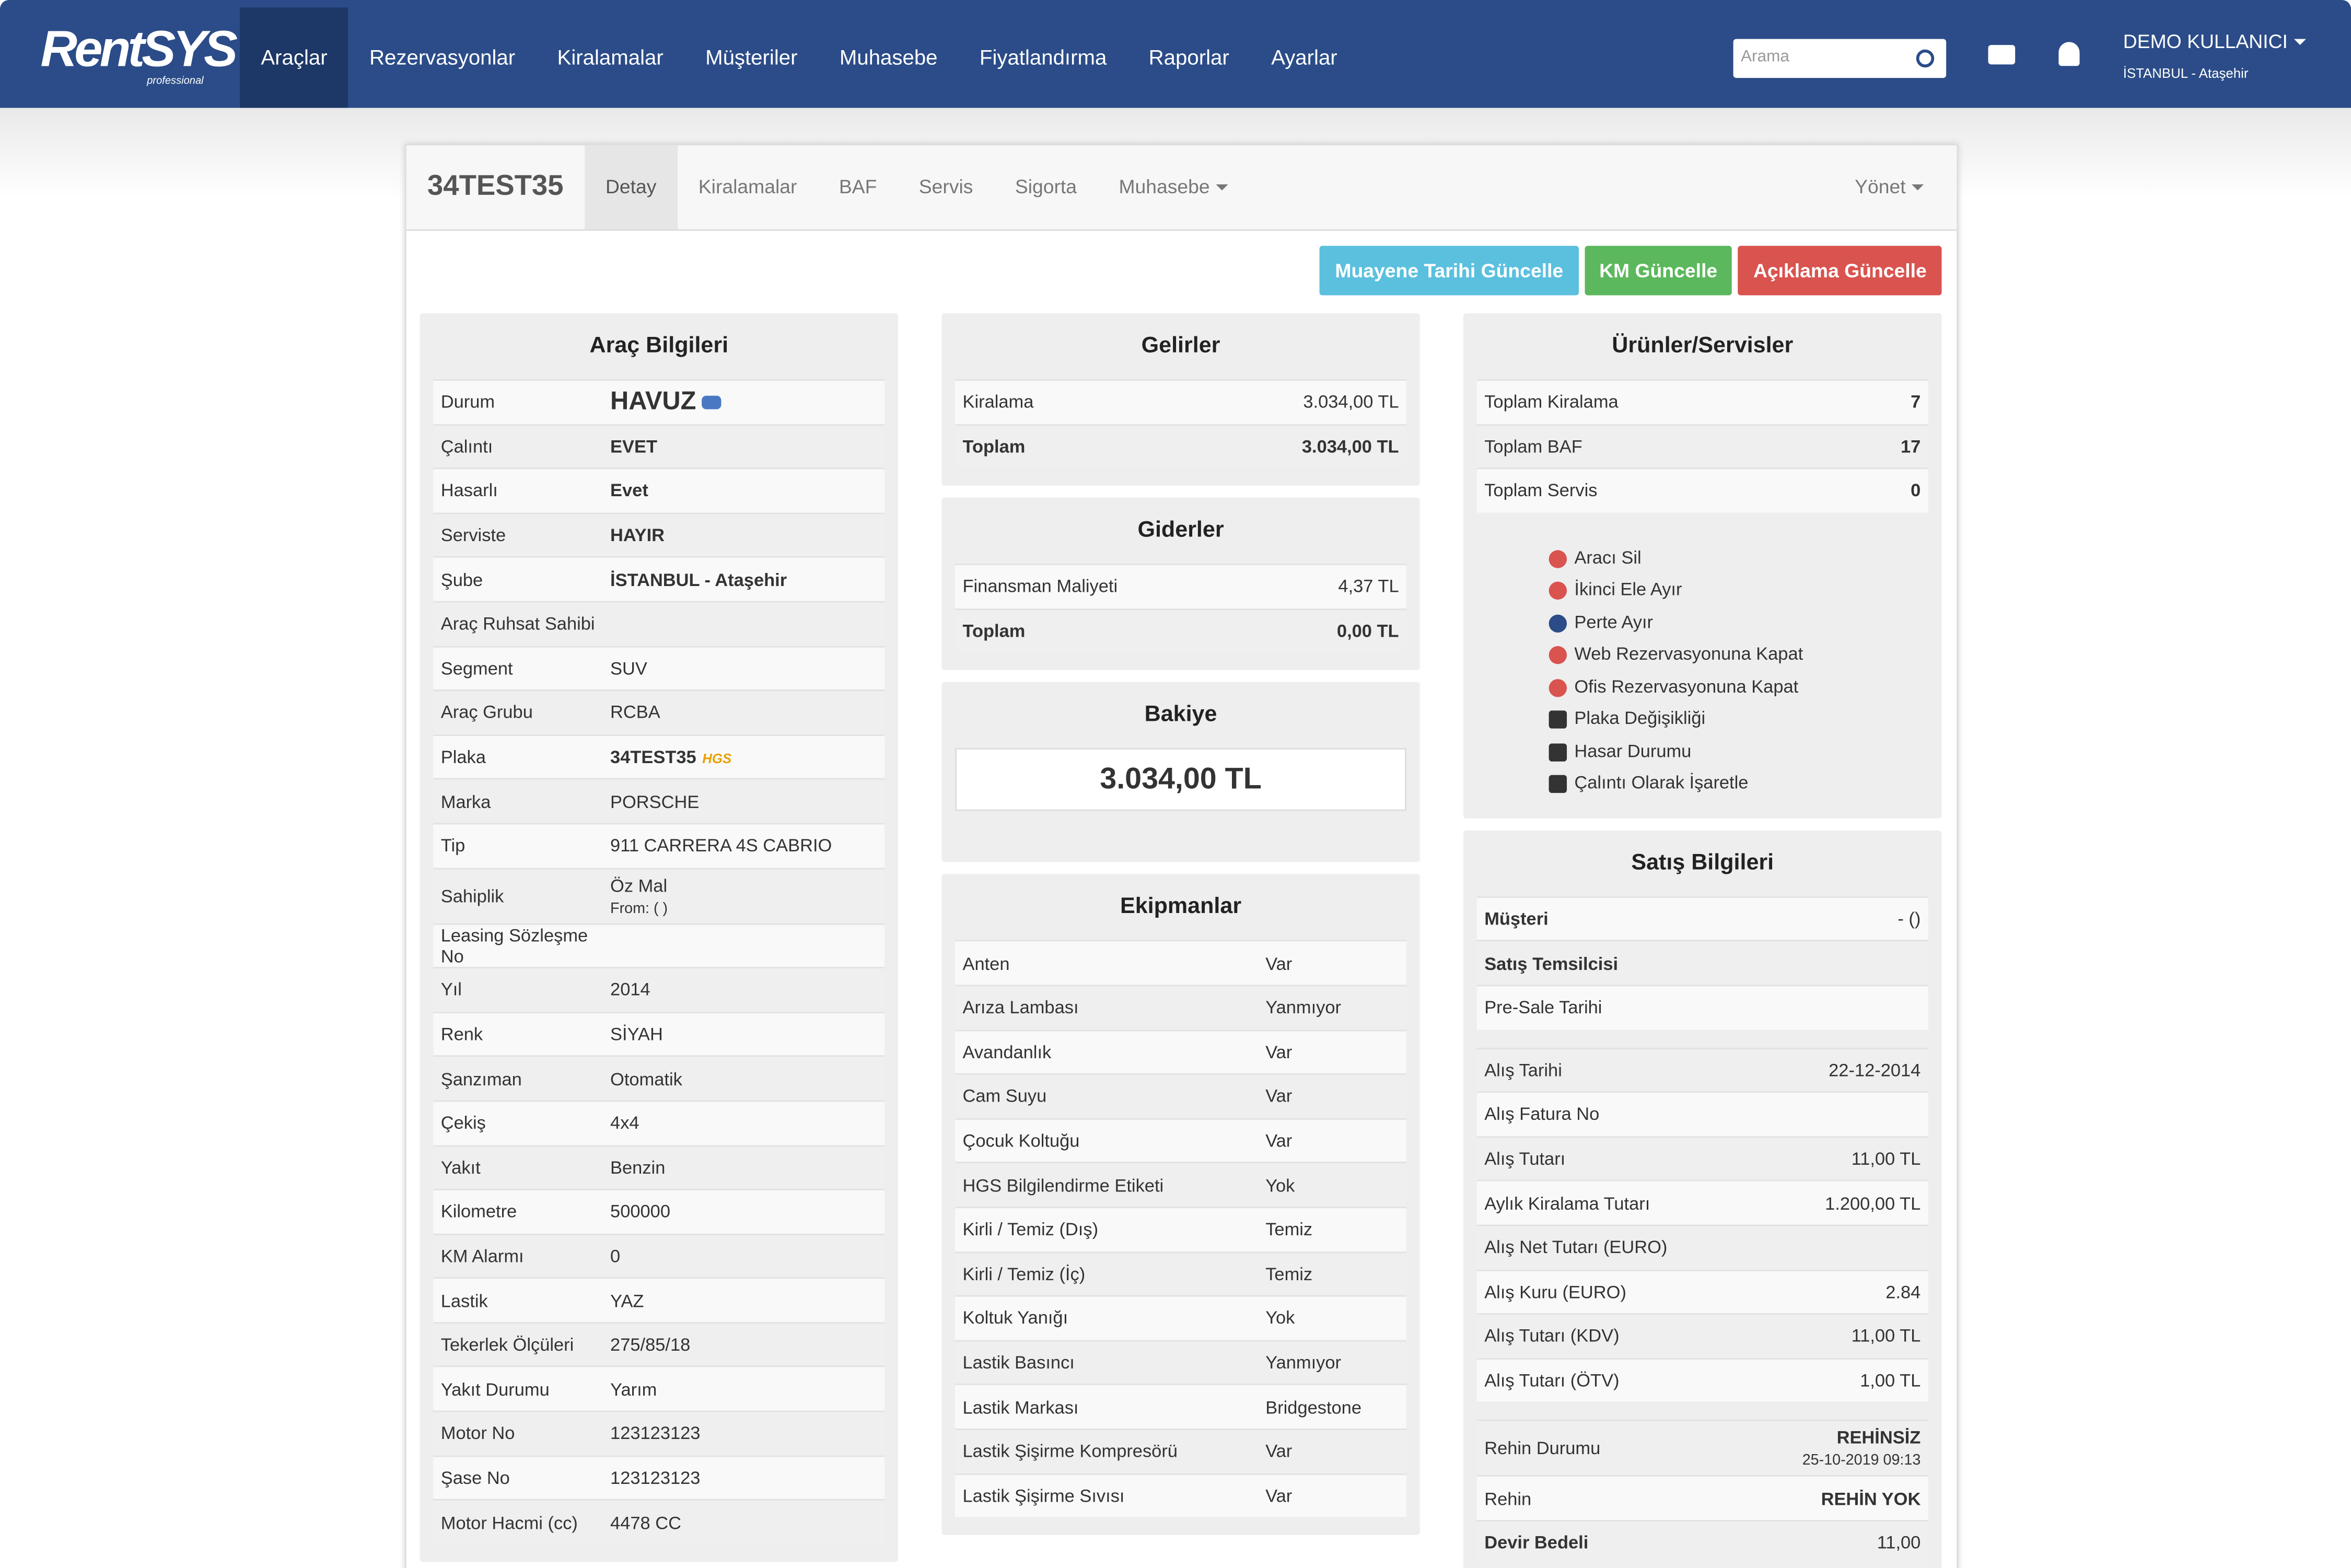 This screenshot has height=1568, width=2351. I want to click on value-text: Yanmıyor, so click(1304, 1362).